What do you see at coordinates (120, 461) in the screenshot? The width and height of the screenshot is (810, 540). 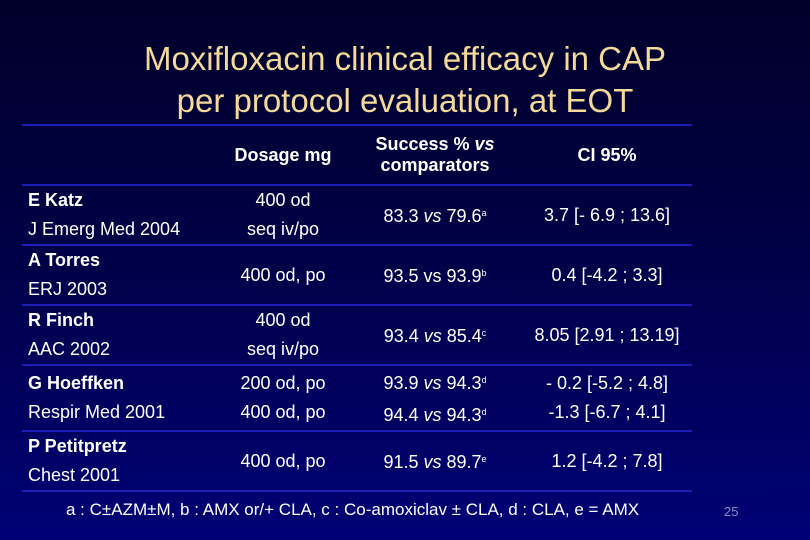 I see `study-cell: P Petitpretz Chest 2001` at bounding box center [120, 461].